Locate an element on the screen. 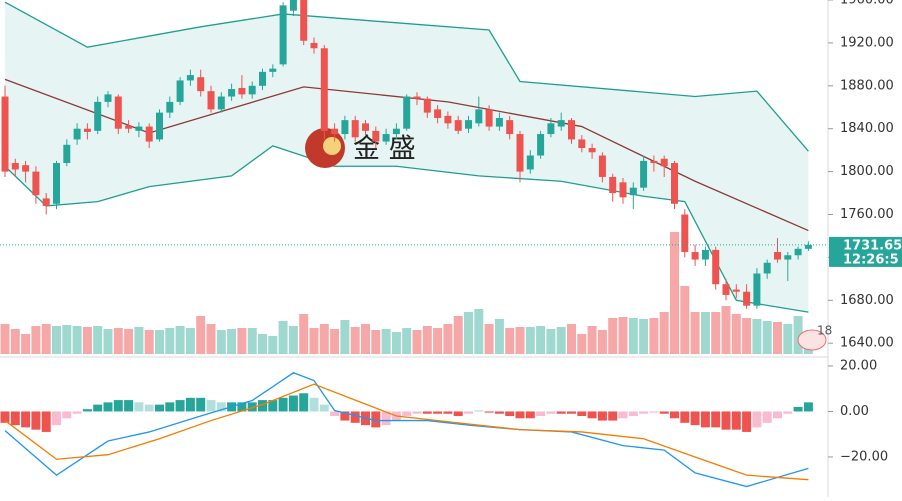 Image resolution: width=902 pixels, height=501 pixels. y-tick-label: 1880.00 is located at coordinates (867, 85).